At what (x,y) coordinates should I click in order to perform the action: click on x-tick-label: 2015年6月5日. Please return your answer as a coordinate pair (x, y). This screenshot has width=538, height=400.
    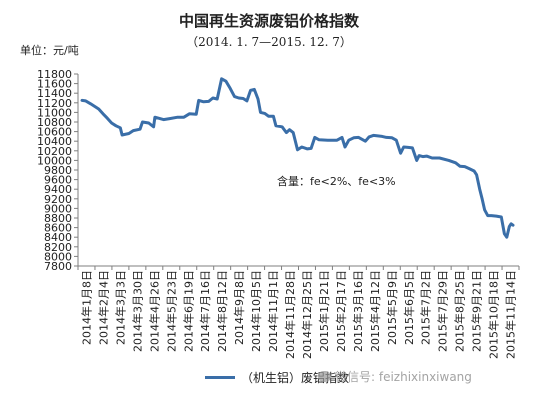
    Looking at the image, I should click on (409, 307).